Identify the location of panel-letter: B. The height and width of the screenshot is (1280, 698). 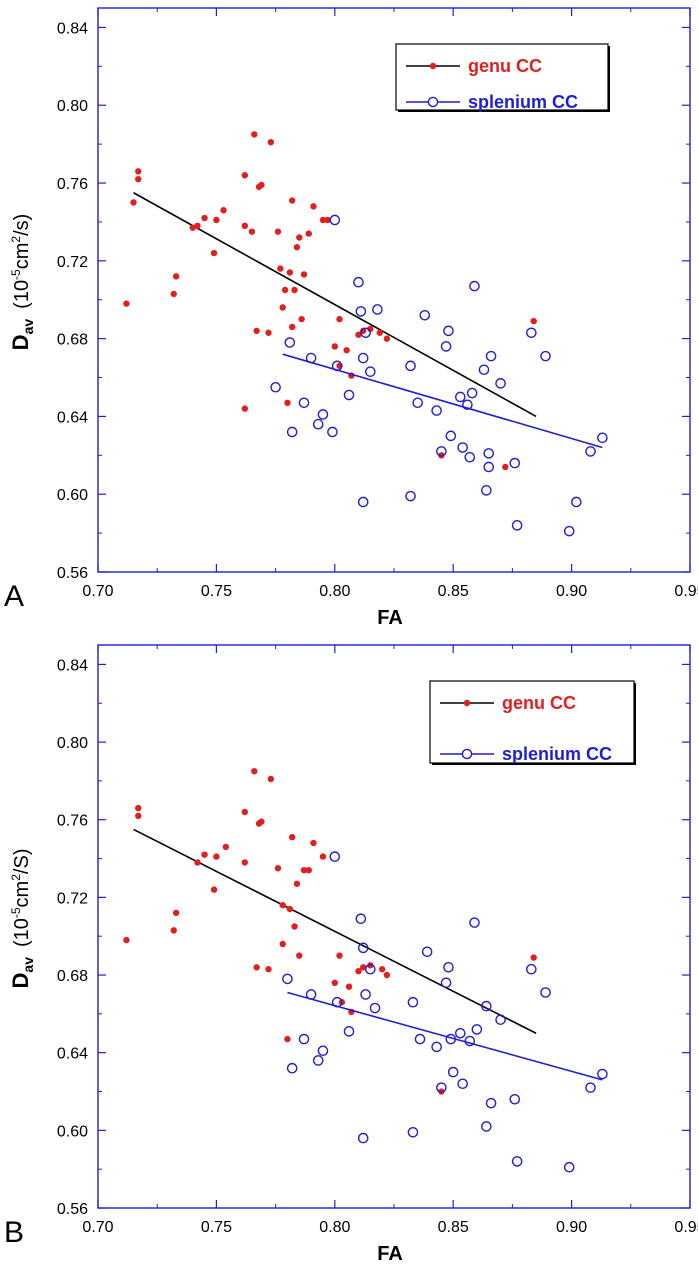
(14, 1232).